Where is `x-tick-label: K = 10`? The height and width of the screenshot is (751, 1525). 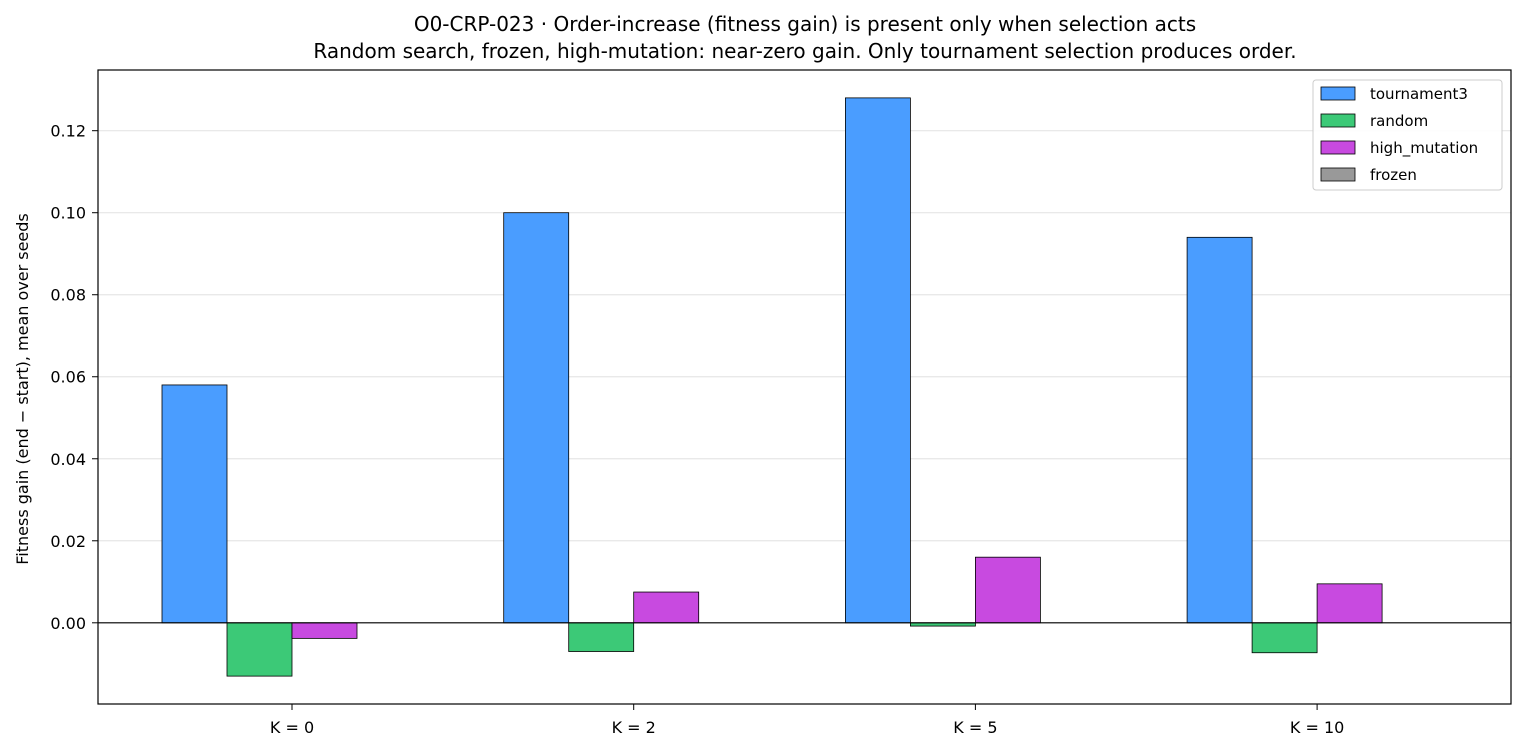 x-tick-label: K = 10 is located at coordinates (1317, 727).